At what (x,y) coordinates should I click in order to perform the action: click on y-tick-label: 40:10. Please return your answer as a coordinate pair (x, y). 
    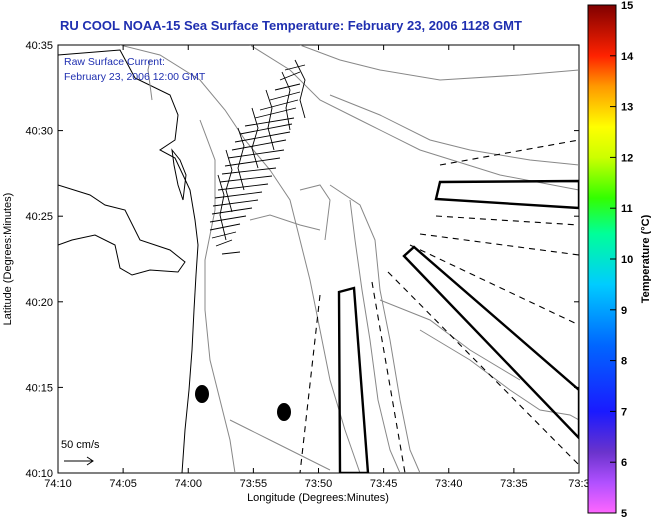
    Looking at the image, I should click on (39, 474).